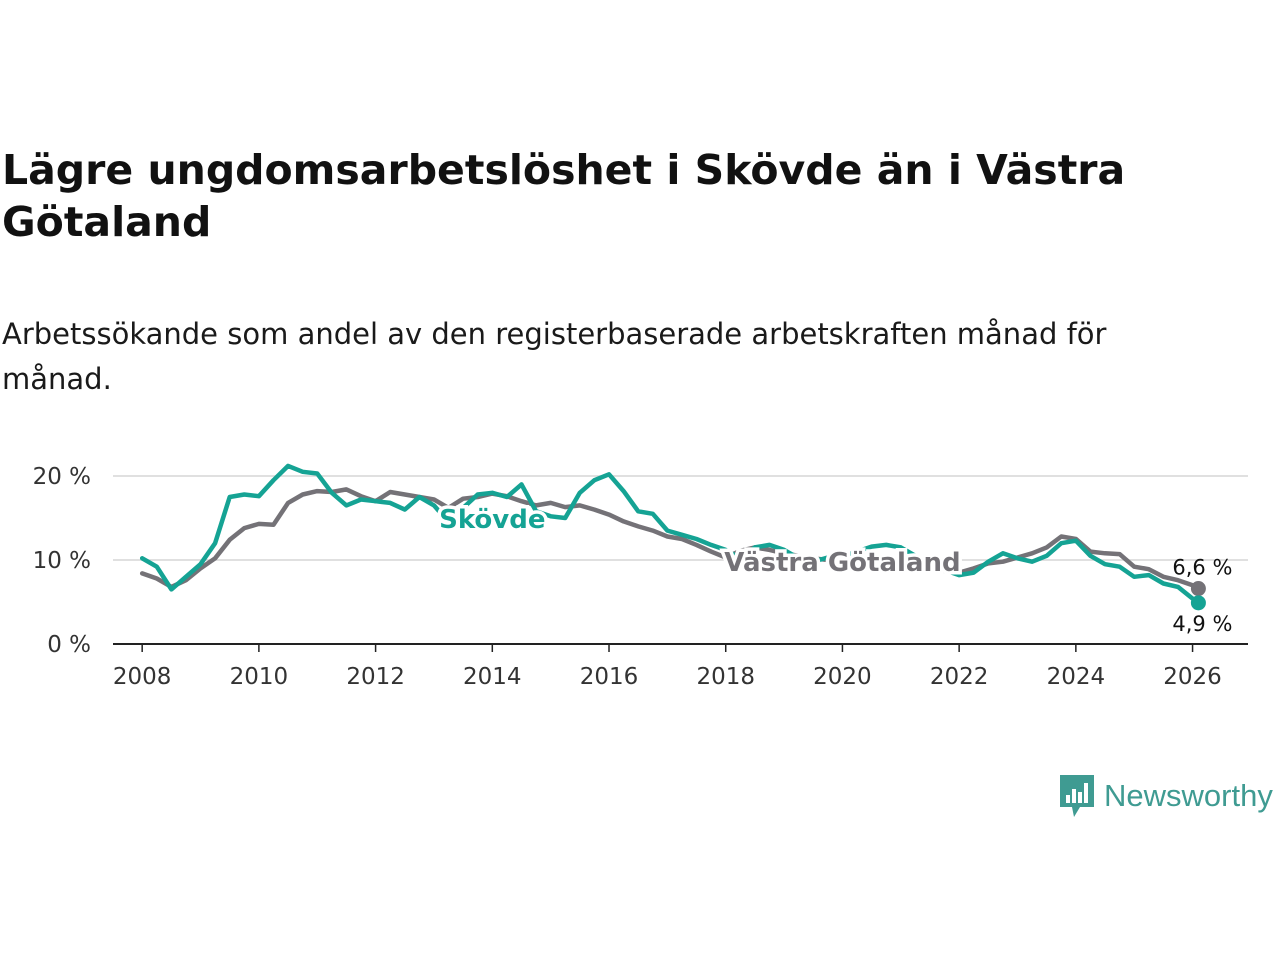 This screenshot has width=1280, height=960. Describe the element at coordinates (492, 520) in the screenshot. I see `series-name-label: Skövde` at that location.